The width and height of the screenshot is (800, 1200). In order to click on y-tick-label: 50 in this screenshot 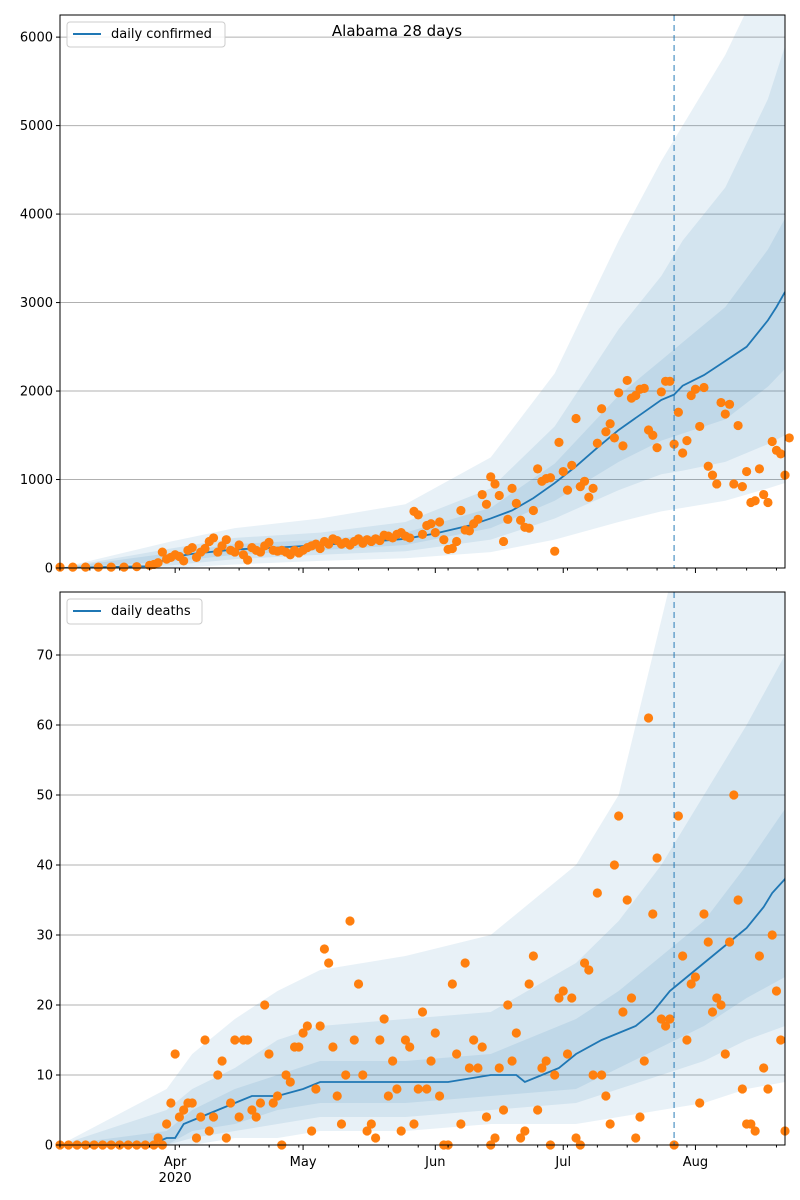, I will do `click(44, 796)`.